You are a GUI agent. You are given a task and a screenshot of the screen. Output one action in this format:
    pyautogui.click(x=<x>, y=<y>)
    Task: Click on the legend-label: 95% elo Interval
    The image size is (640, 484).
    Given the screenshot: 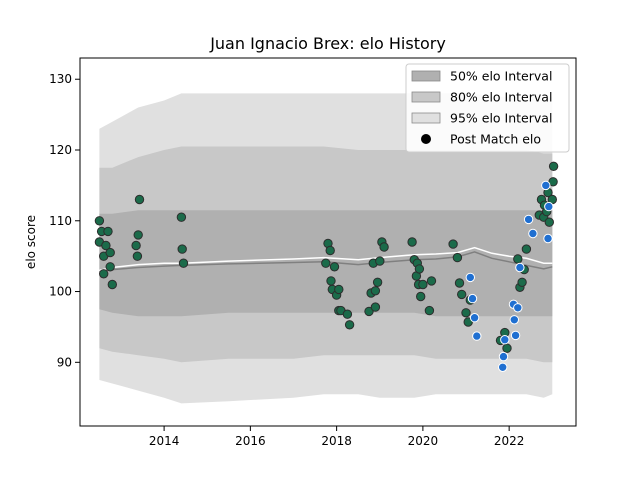 What is the action you would take?
    pyautogui.click(x=501, y=118)
    